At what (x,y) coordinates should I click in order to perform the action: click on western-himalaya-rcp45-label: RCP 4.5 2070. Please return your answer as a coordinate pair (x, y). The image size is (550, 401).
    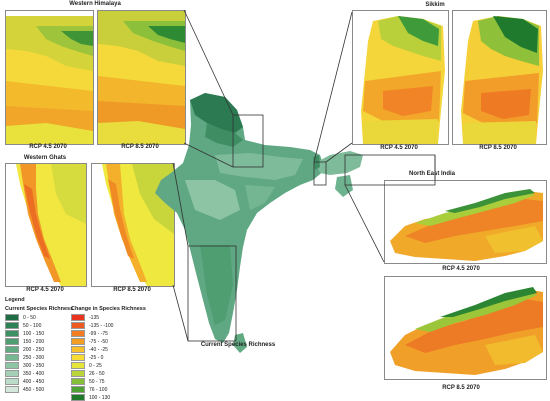
    Looking at the image, I should click on (48, 147).